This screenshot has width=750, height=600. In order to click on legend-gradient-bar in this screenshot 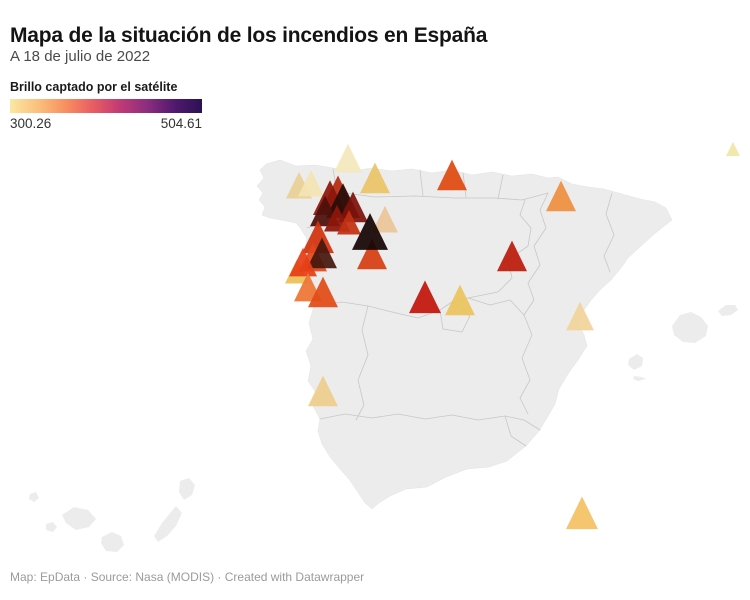, I will do `click(106, 106)`.